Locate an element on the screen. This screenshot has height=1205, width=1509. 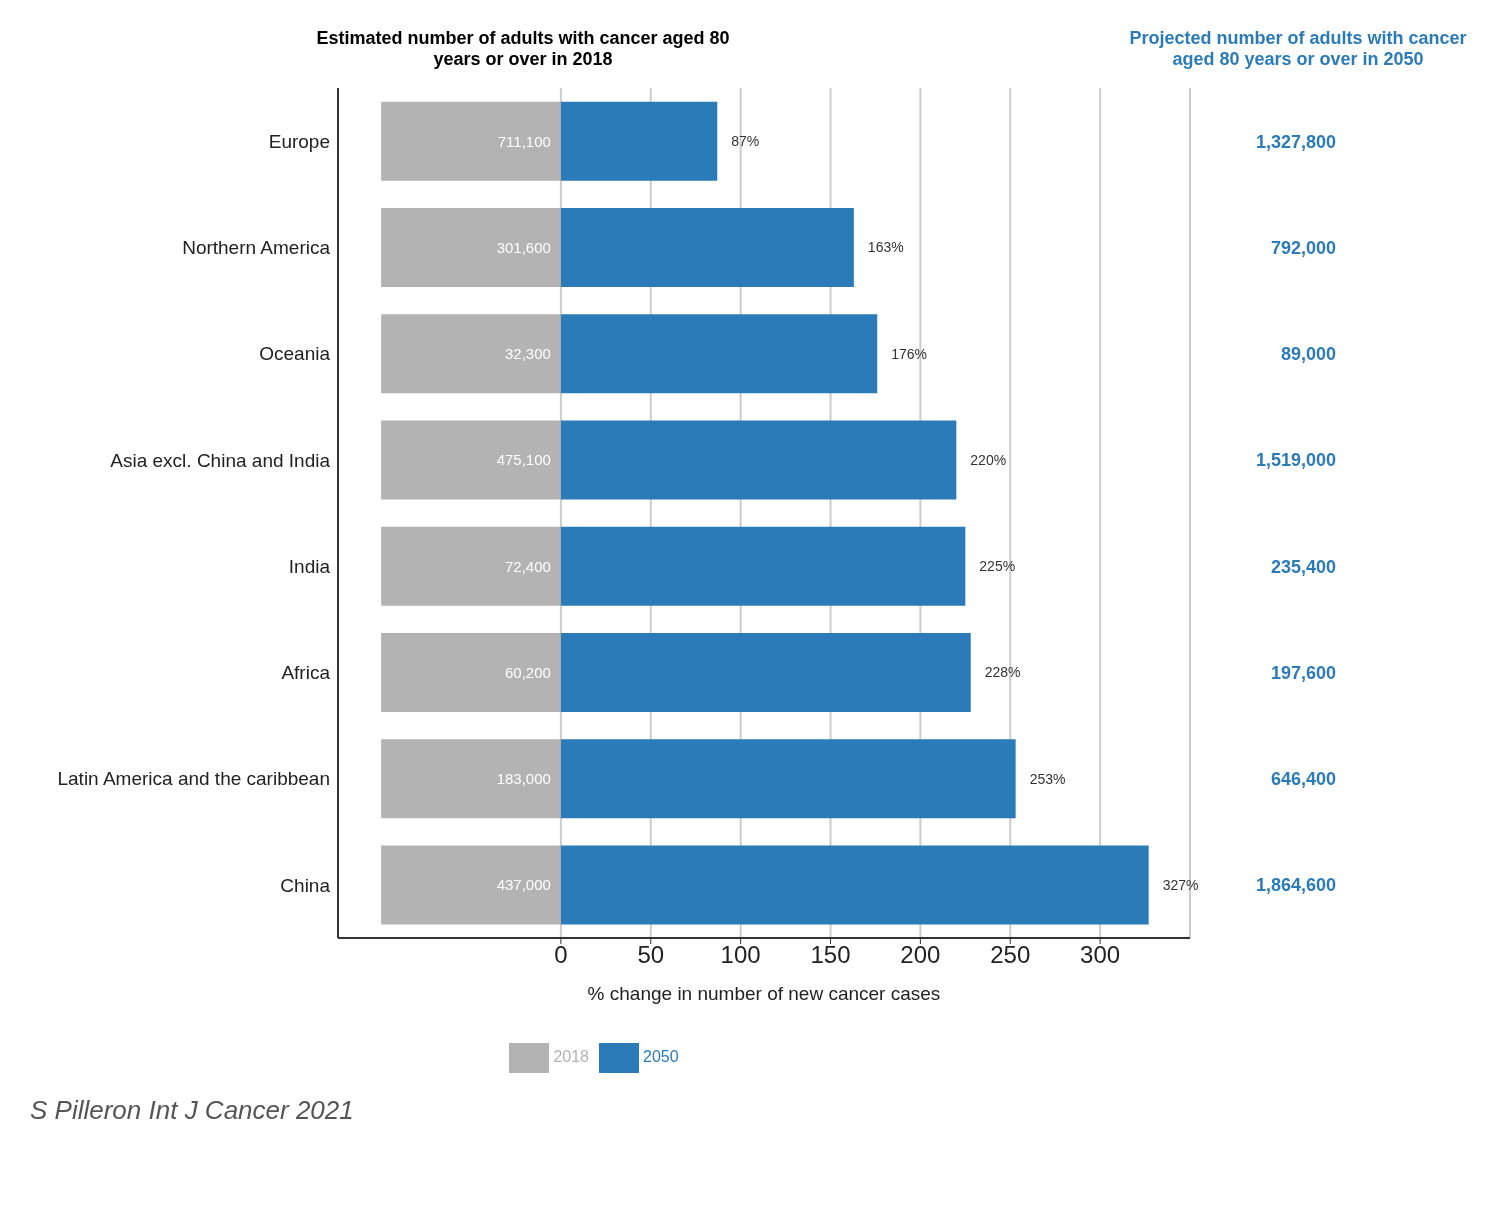
data-label: 176% is located at coordinates (909, 353).